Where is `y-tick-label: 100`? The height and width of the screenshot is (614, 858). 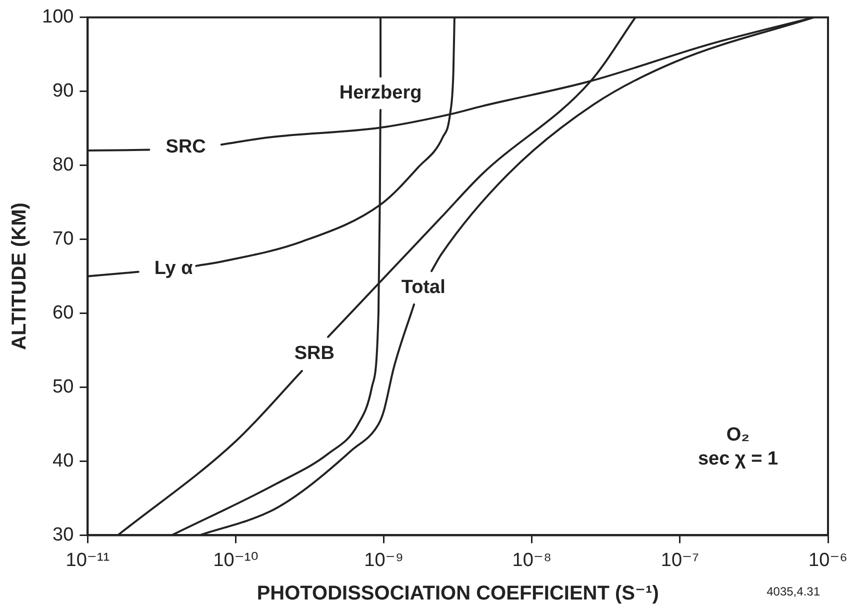 y-tick-label: 100 is located at coordinates (58, 17).